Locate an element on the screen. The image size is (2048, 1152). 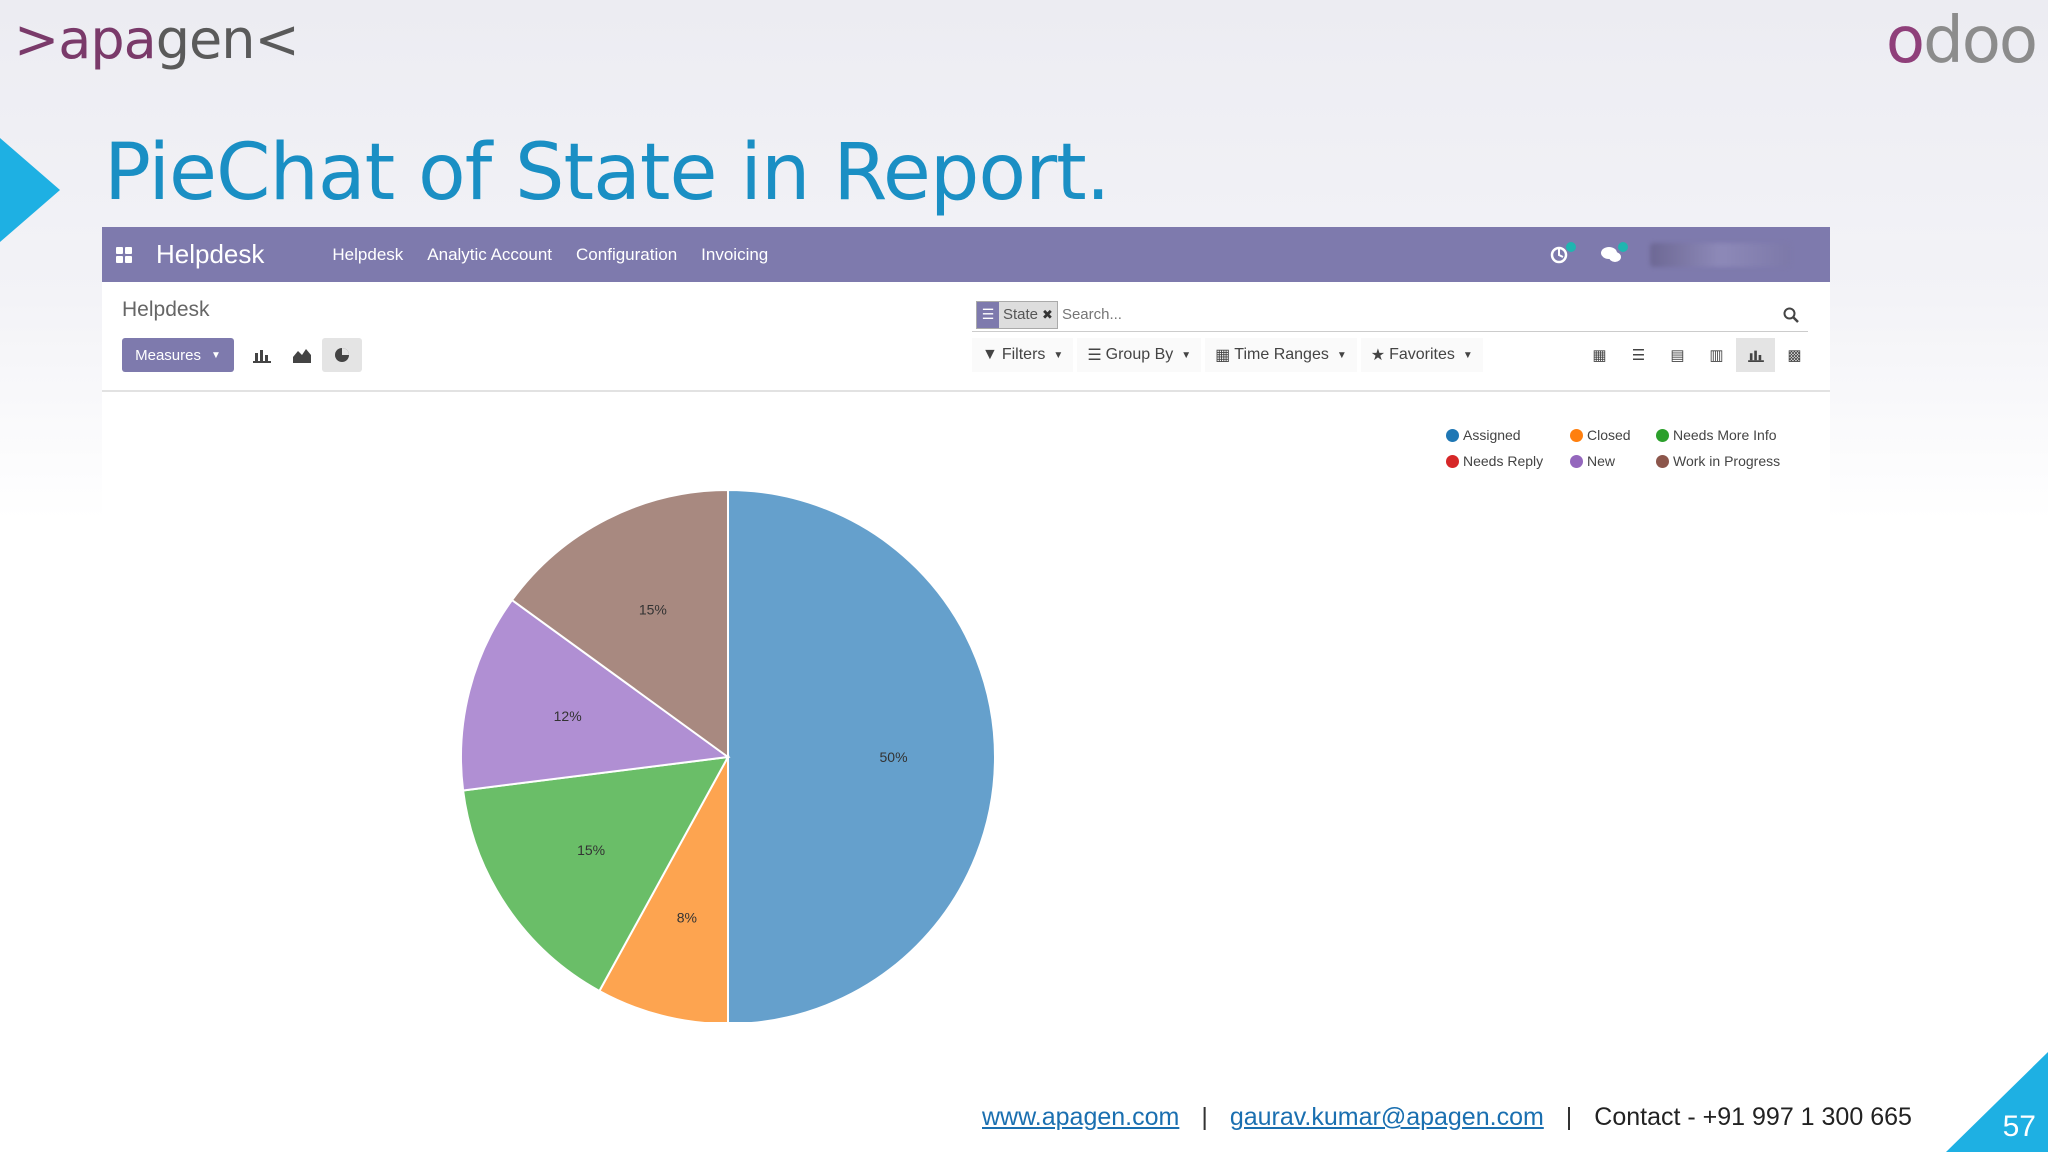
kanban-view-button: ▦ is located at coordinates (1599, 355).